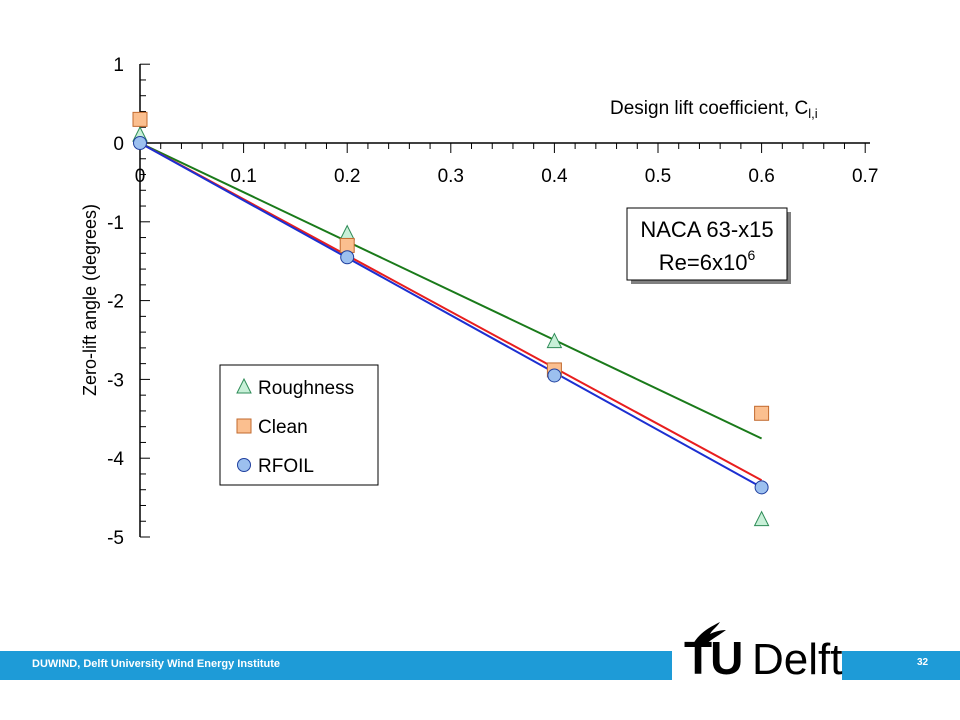 This screenshot has width=960, height=720. What do you see at coordinates (451, 176) in the screenshot?
I see `x-tick-label: 0.3` at bounding box center [451, 176].